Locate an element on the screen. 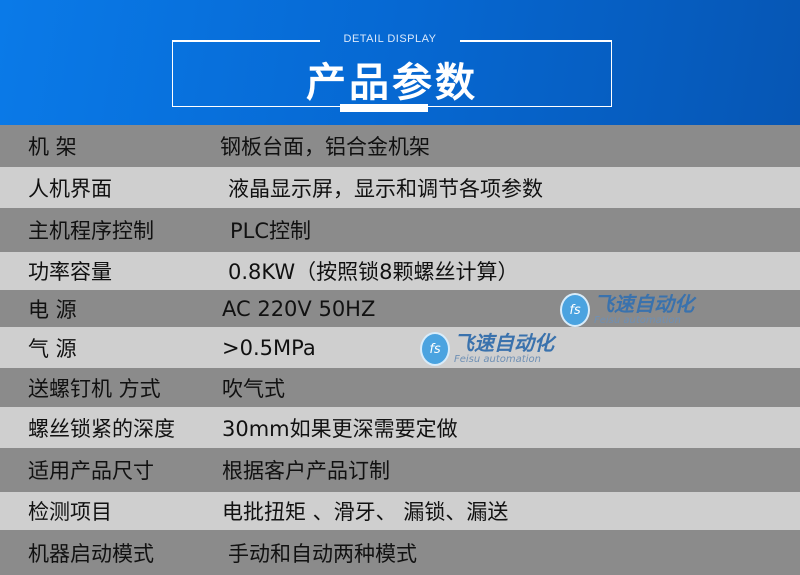 This screenshot has height=575, width=800. row-value: 根据客户产品订制 is located at coordinates (306, 471).